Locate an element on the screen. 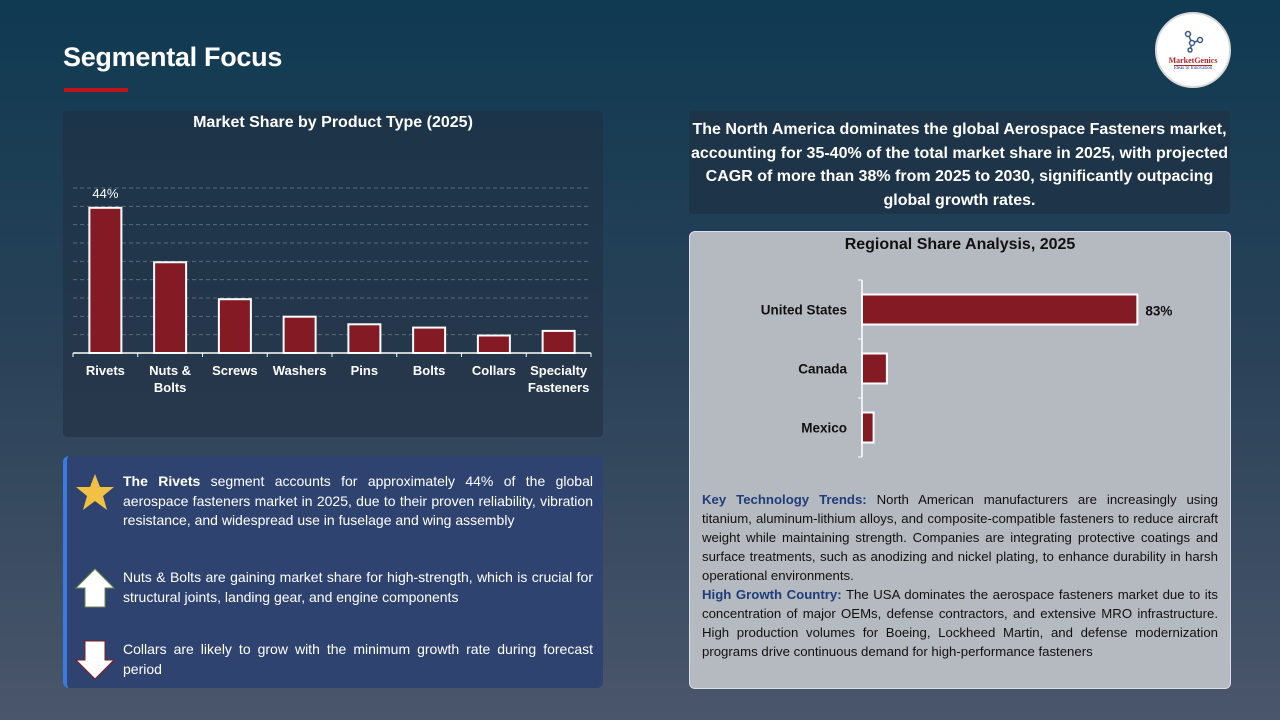  chart-title: Market Share by Product Type (2025) is located at coordinates (333, 122).